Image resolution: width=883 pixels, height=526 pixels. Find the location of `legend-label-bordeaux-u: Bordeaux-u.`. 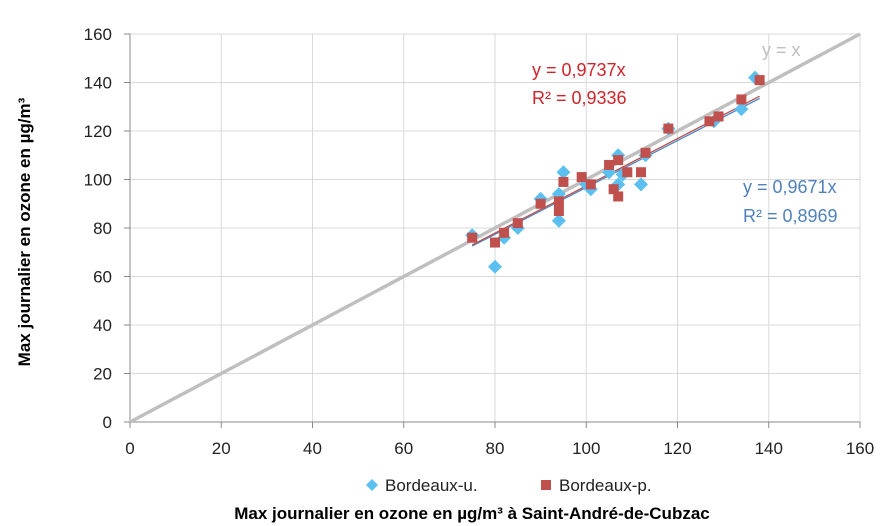

legend-label-bordeaux-u: Bordeaux-u. is located at coordinates (431, 485).